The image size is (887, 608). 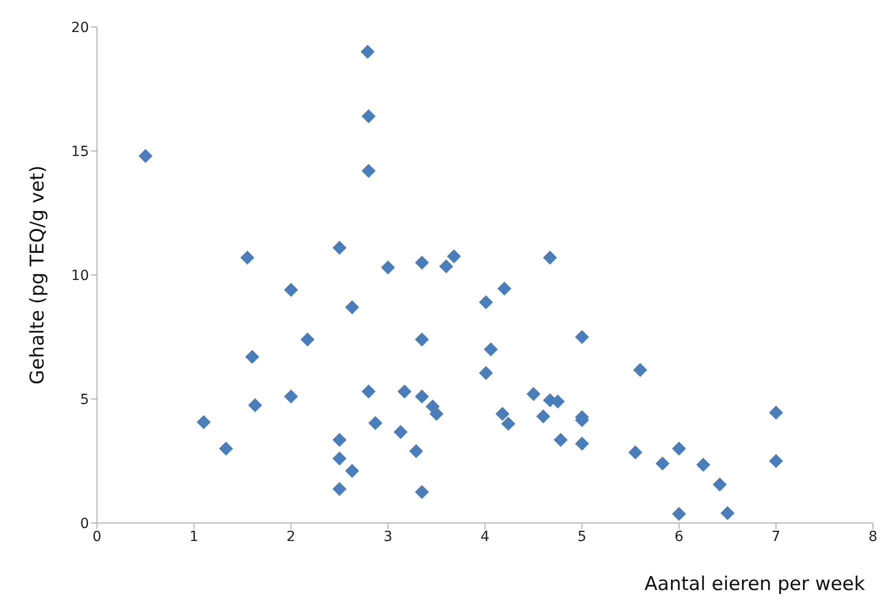 I want to click on y-tick-label: 0, so click(x=84, y=524).